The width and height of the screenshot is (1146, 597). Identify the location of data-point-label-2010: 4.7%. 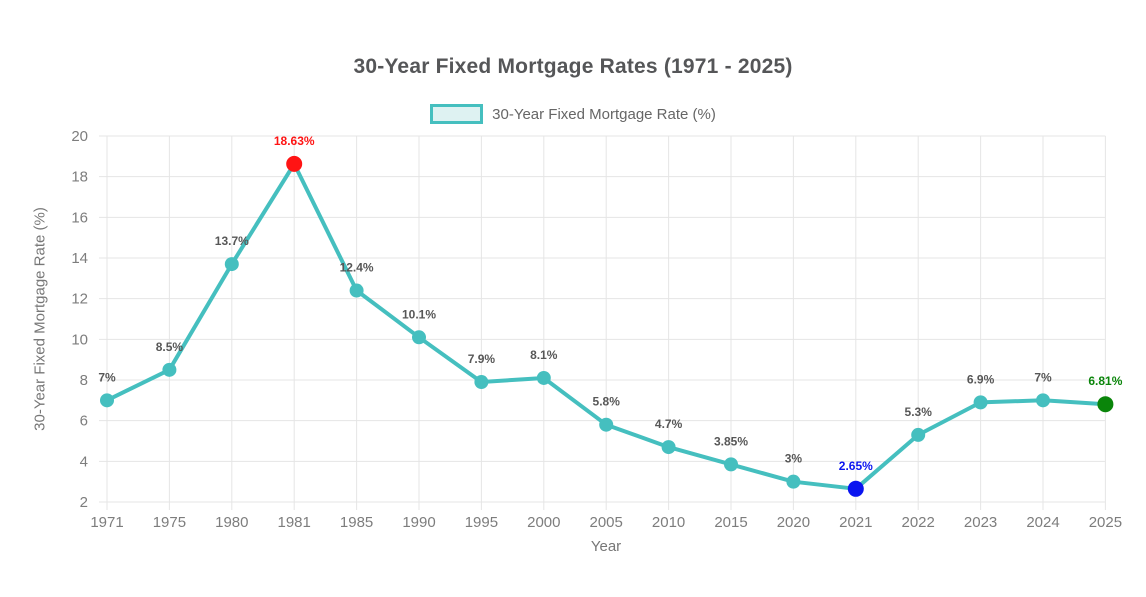
(669, 424).